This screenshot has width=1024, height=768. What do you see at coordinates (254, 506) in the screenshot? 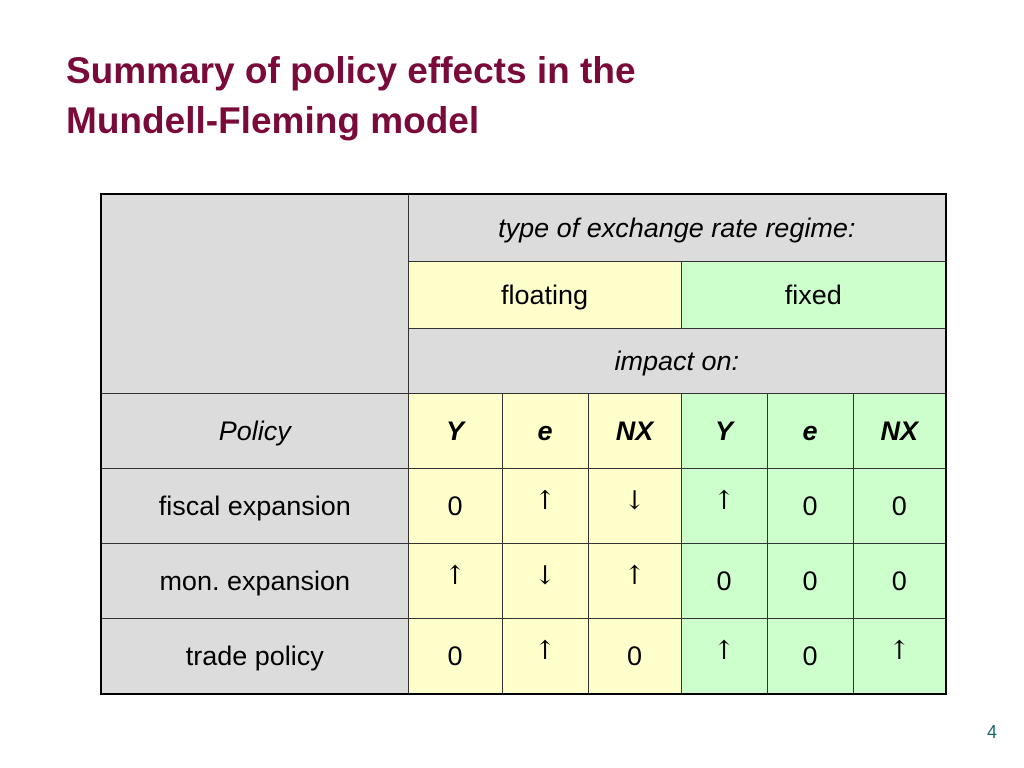
I see `policy-label-fiscal-expansion: fiscal expansion` at bounding box center [254, 506].